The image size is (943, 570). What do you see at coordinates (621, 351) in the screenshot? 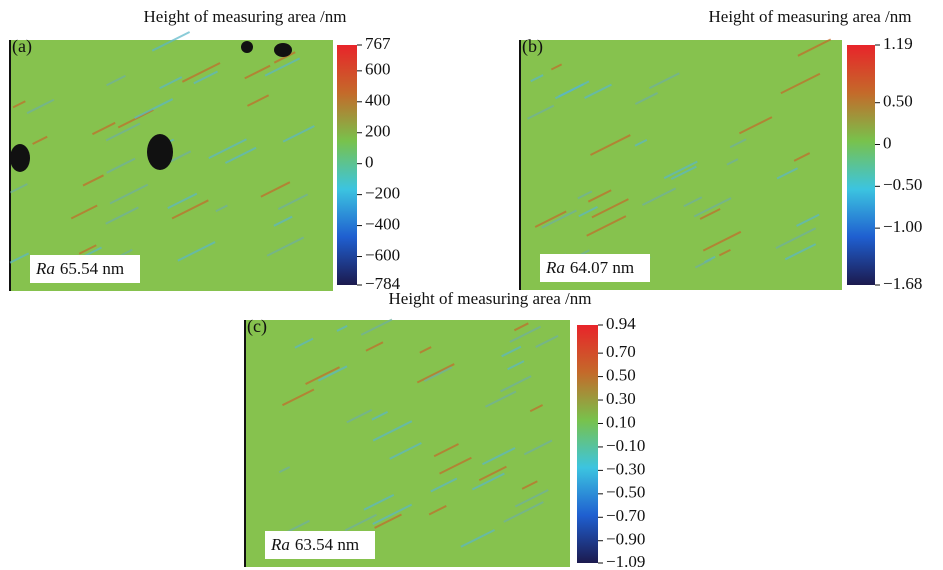
I see `tick-label: 0.70` at bounding box center [621, 351].